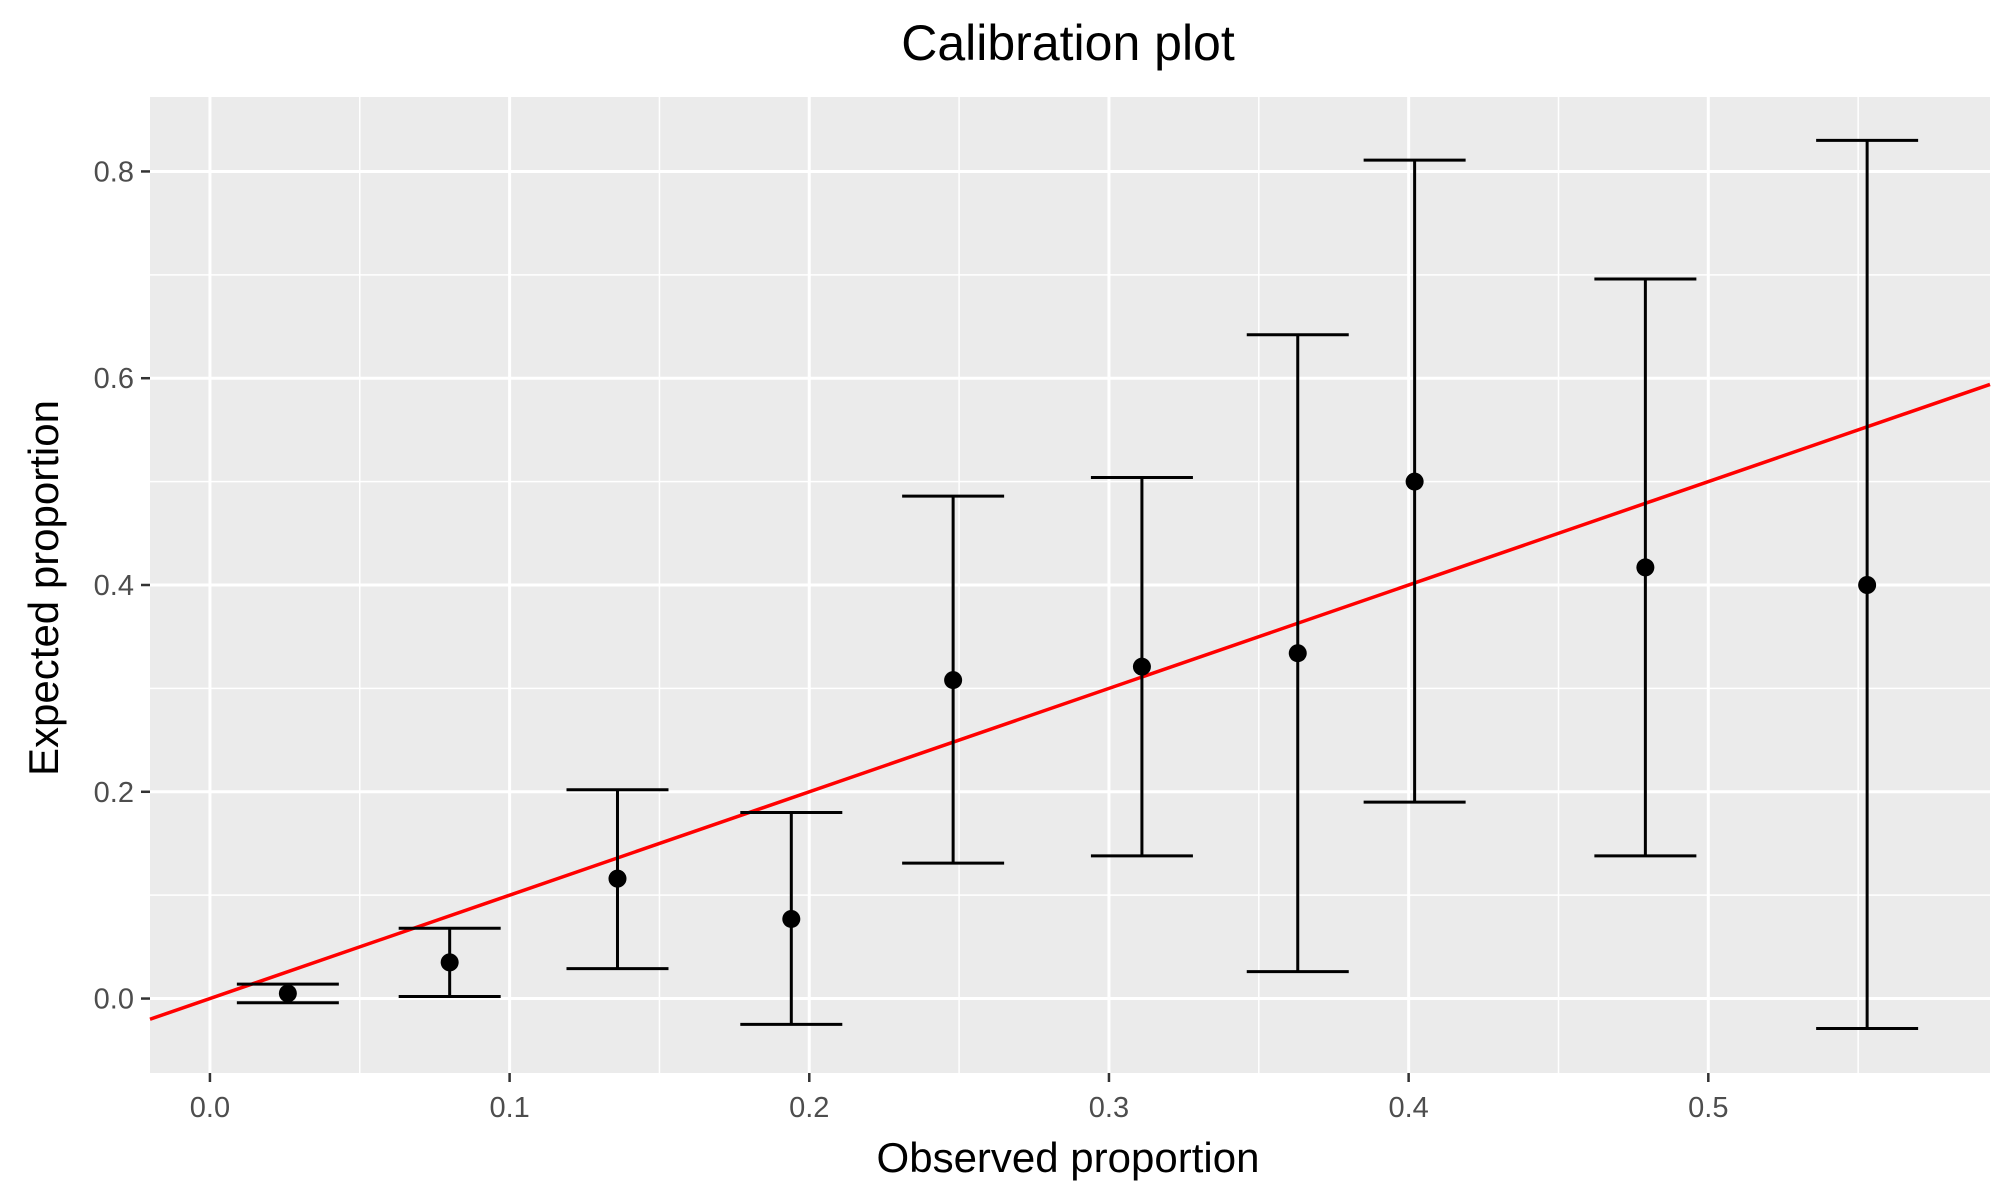  What do you see at coordinates (509, 1108) in the screenshot?
I see `x-tick-label: 0.1` at bounding box center [509, 1108].